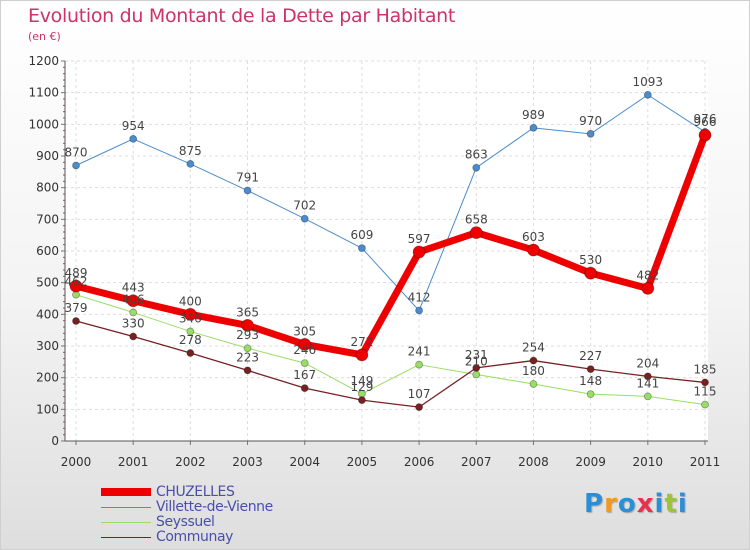  Describe the element at coordinates (533, 237) in the screenshot. I see `data-label-chuzelles: 603` at that location.